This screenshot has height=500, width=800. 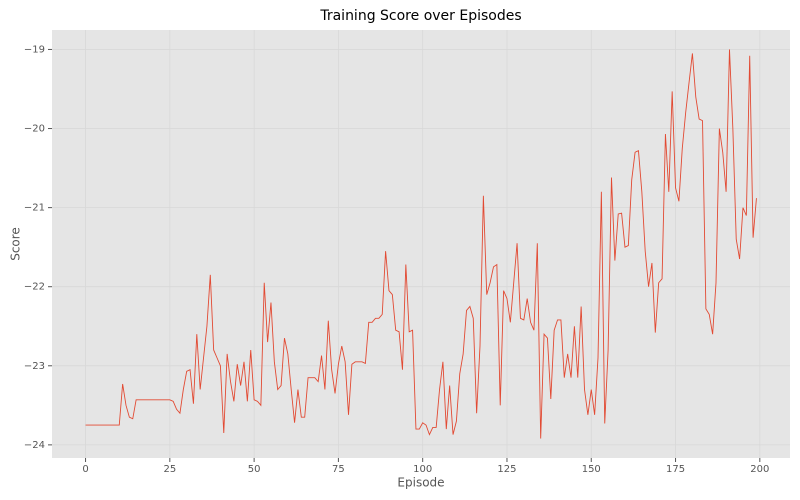 I want to click on x-axis-label: Episode, so click(x=420, y=483).